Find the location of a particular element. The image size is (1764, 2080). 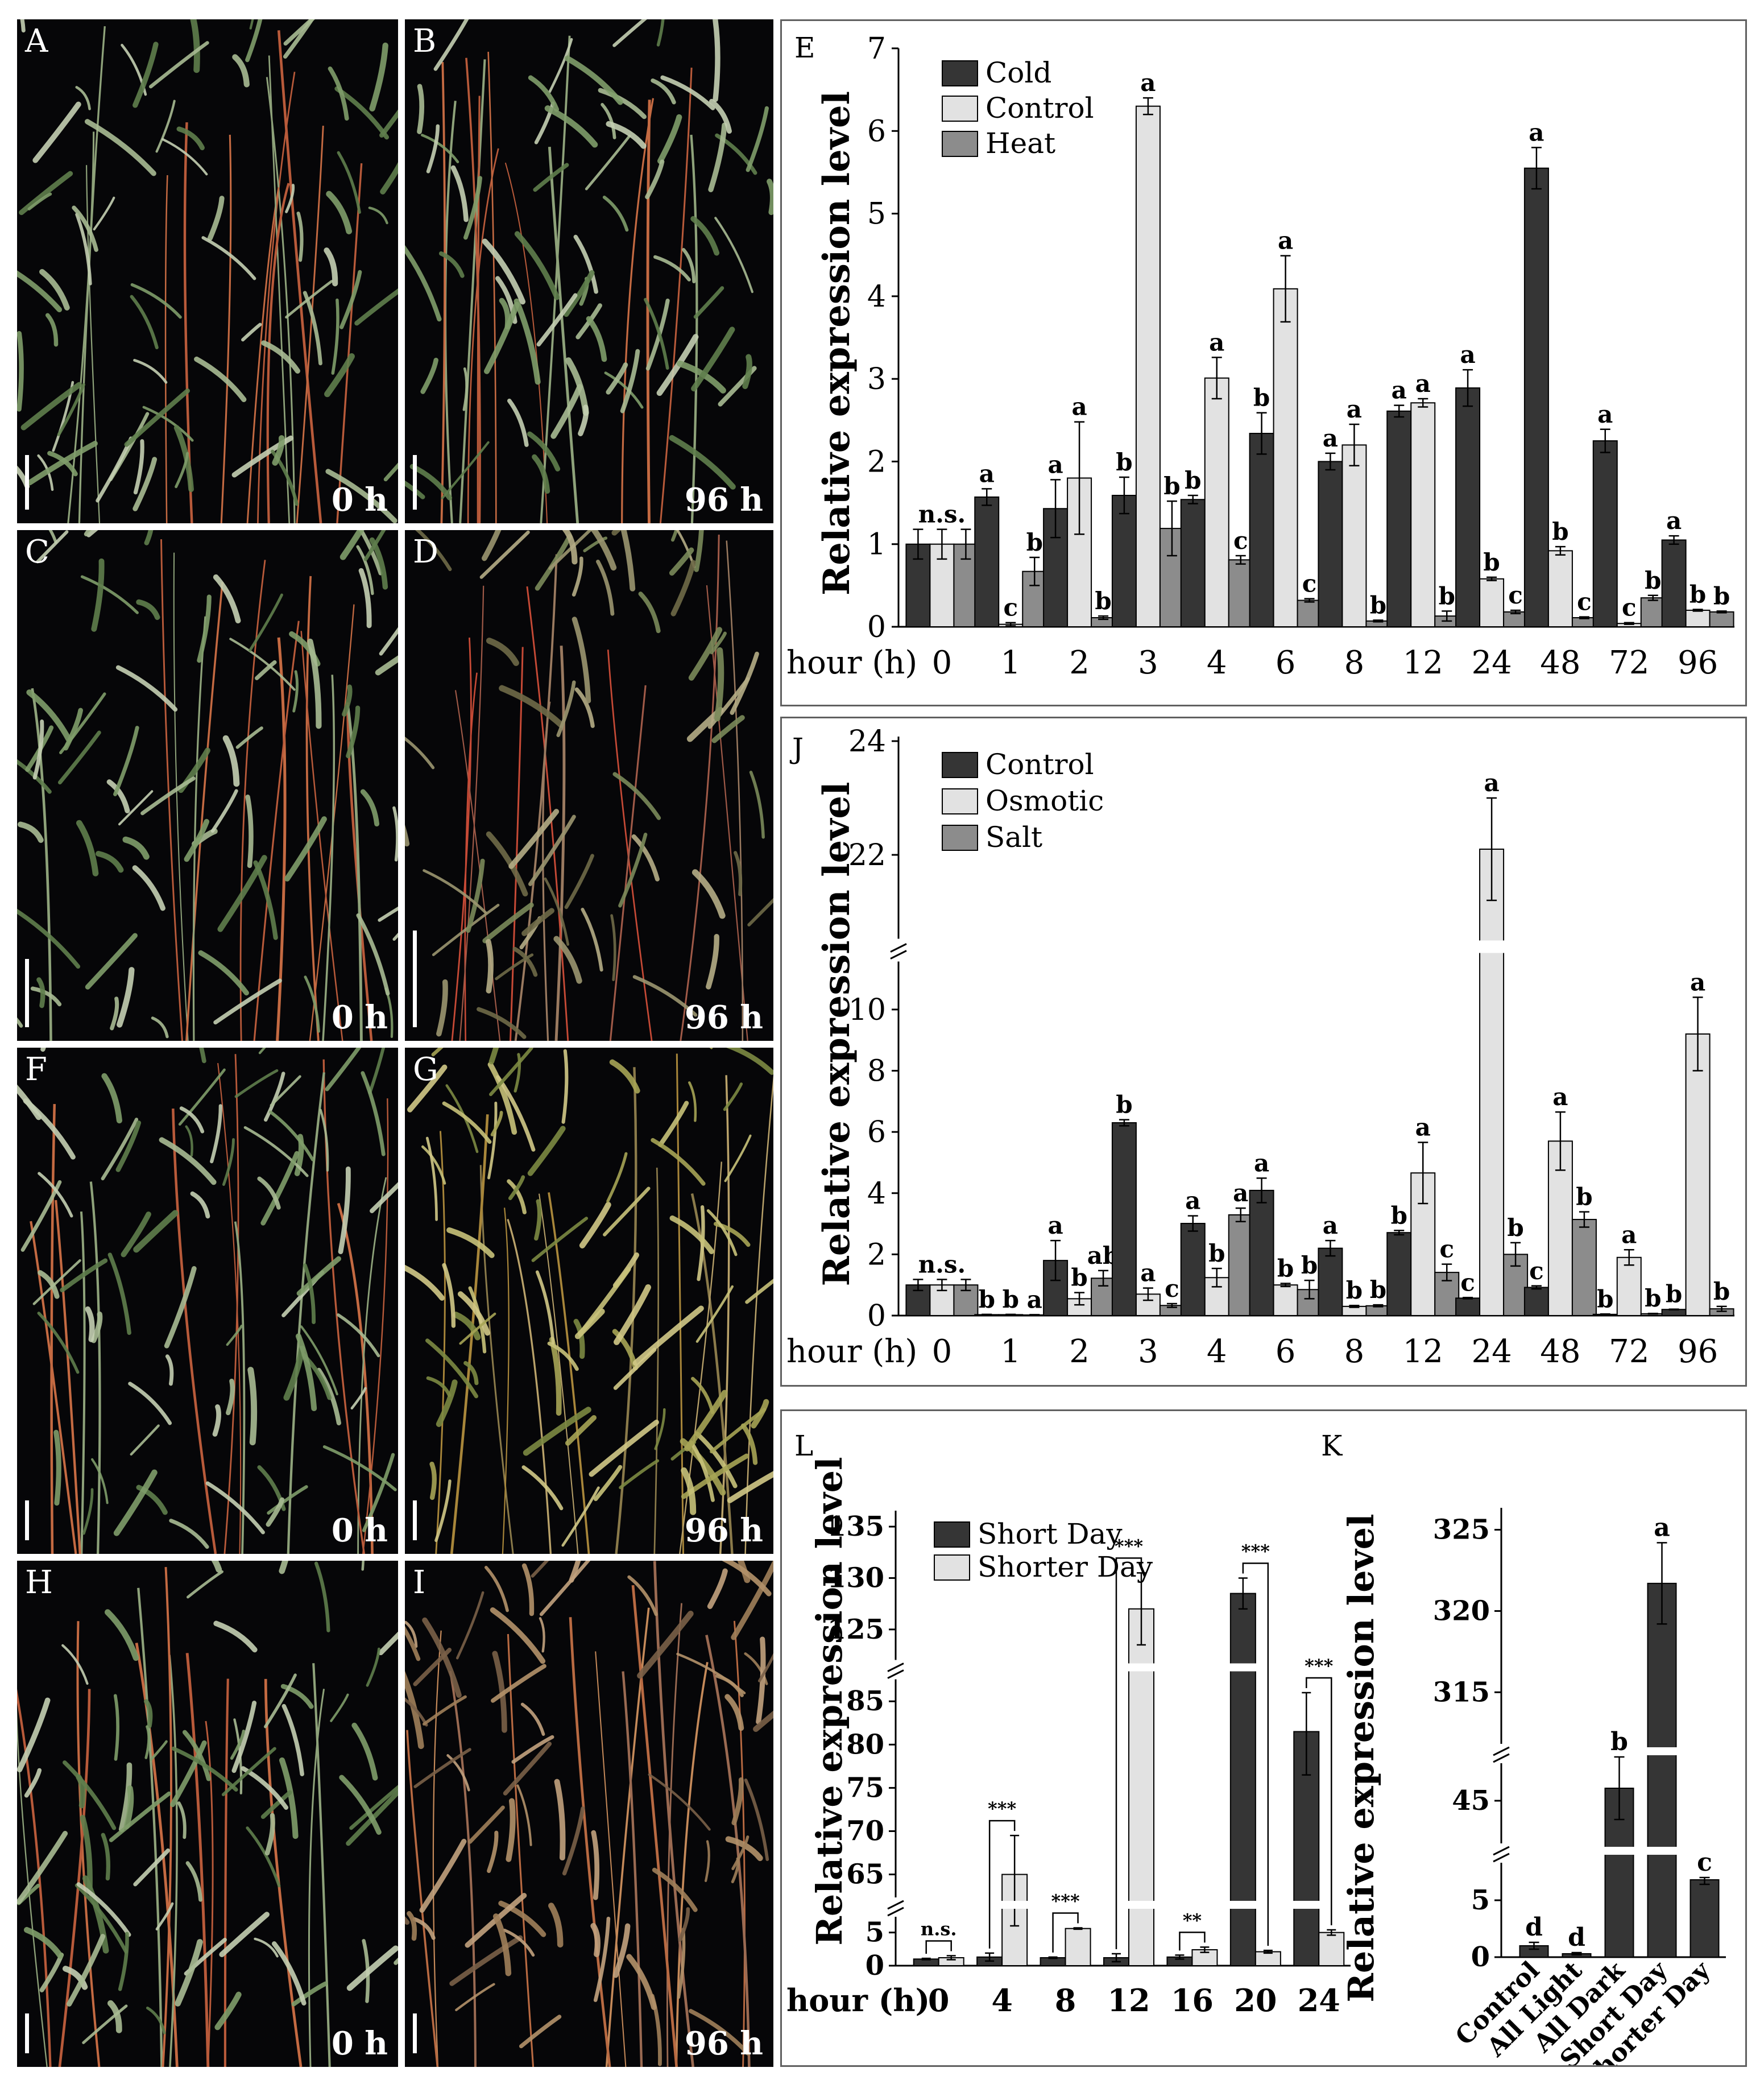

y-tick-label: 85 is located at coordinates (865, 1701).